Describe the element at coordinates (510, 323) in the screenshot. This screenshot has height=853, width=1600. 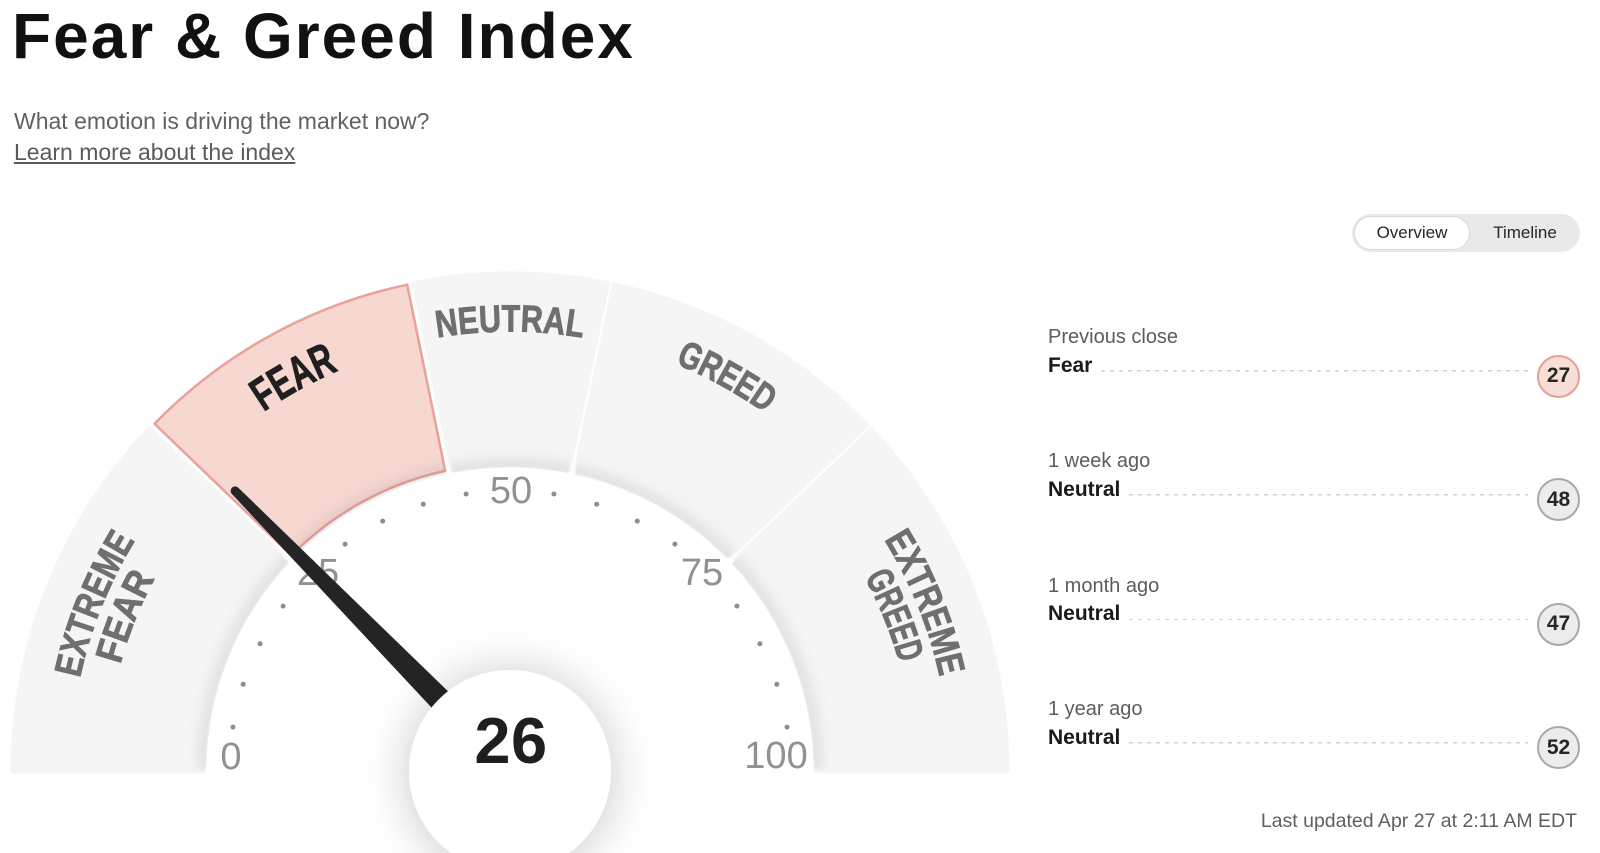
I see `svg-text: NEUTRAL` at that location.